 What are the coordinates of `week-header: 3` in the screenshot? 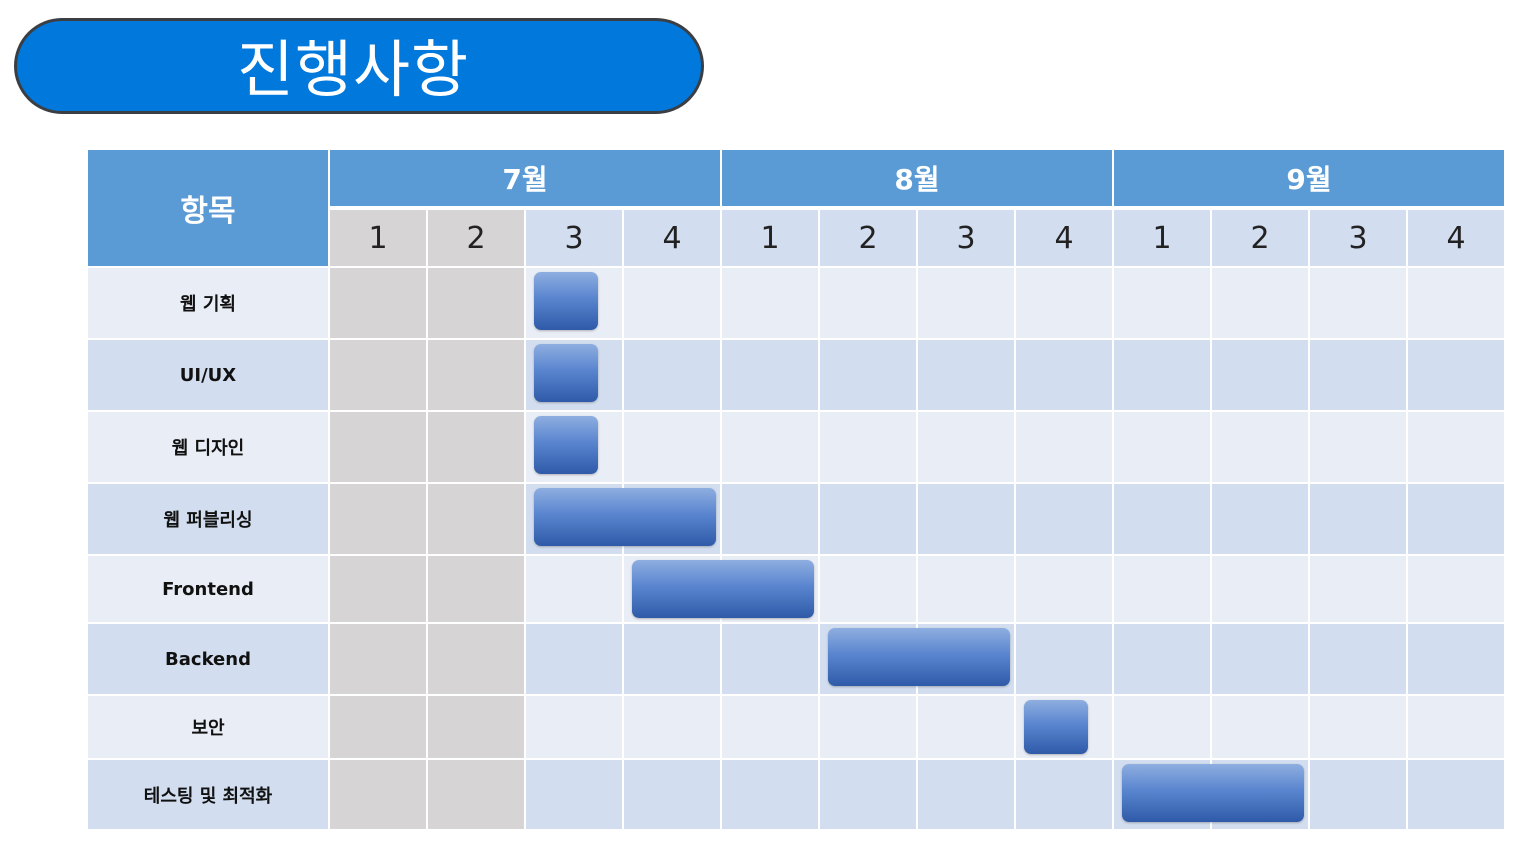 It's located at (574, 238).